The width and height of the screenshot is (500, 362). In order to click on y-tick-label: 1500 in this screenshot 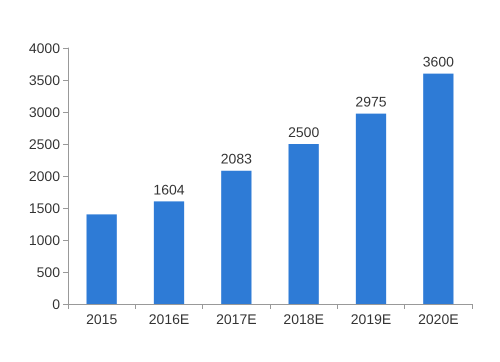, I will do `click(44, 208)`.